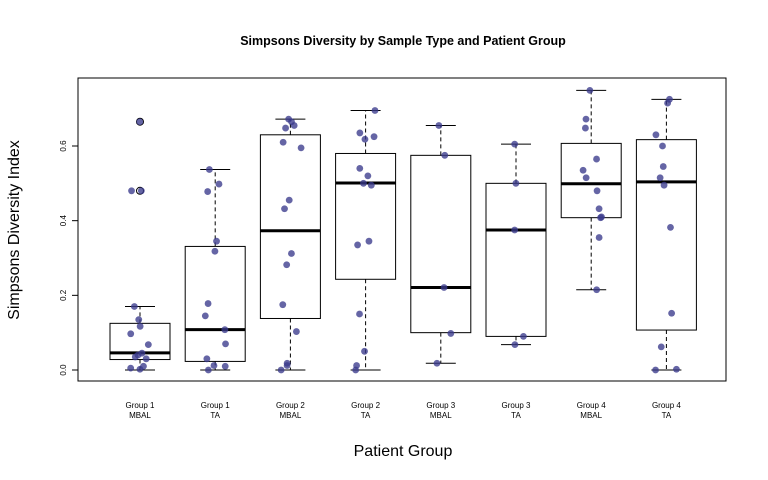 This screenshot has height=480, width=768. What do you see at coordinates (14, 230) in the screenshot?
I see `y-axis-title: Simpsons Diversity Index` at bounding box center [14, 230].